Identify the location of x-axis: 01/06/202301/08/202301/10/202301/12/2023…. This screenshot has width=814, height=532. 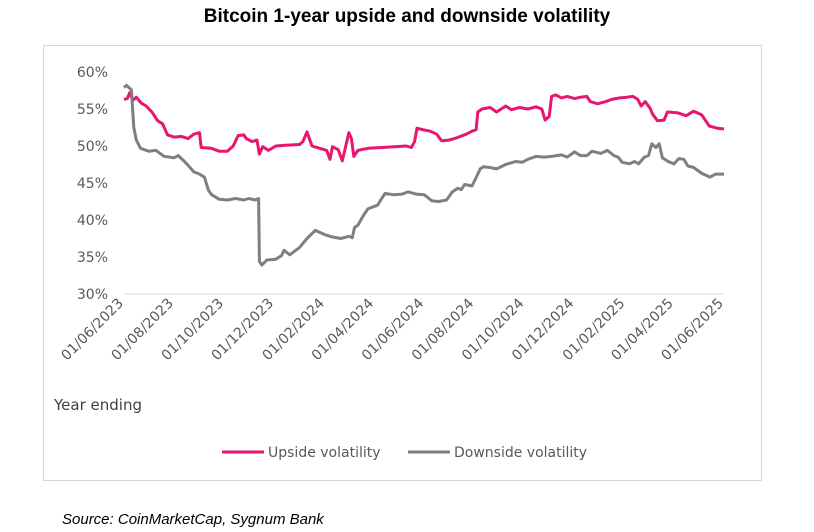
(392, 328).